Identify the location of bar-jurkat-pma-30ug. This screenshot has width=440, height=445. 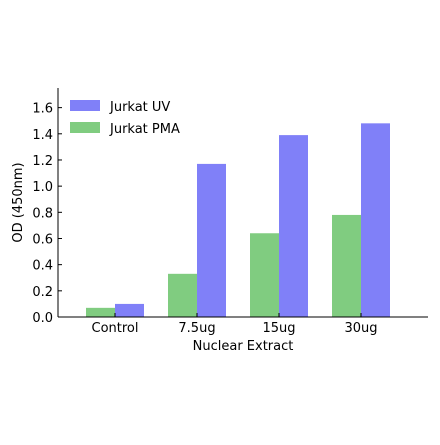
(346, 265).